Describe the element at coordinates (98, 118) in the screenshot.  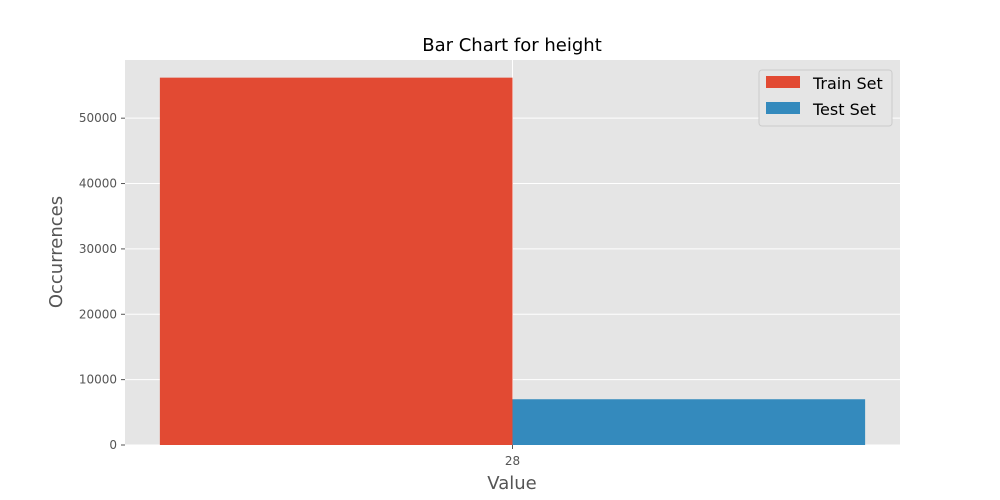
I see `y-tick-label: 50000` at that location.